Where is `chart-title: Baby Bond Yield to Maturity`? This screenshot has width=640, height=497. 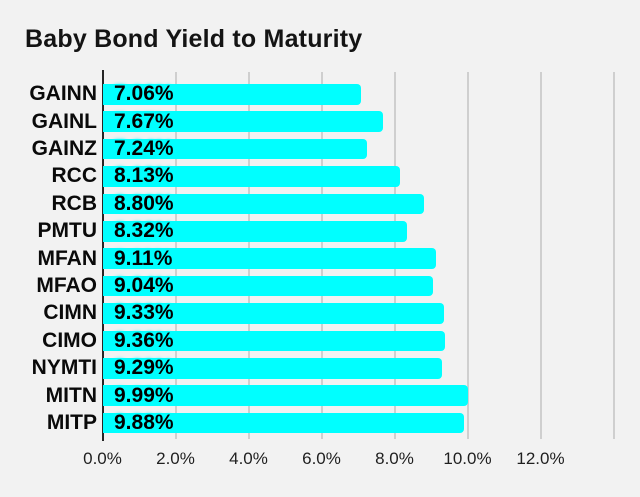 chart-title: Baby Bond Yield to Maturity is located at coordinates (194, 39).